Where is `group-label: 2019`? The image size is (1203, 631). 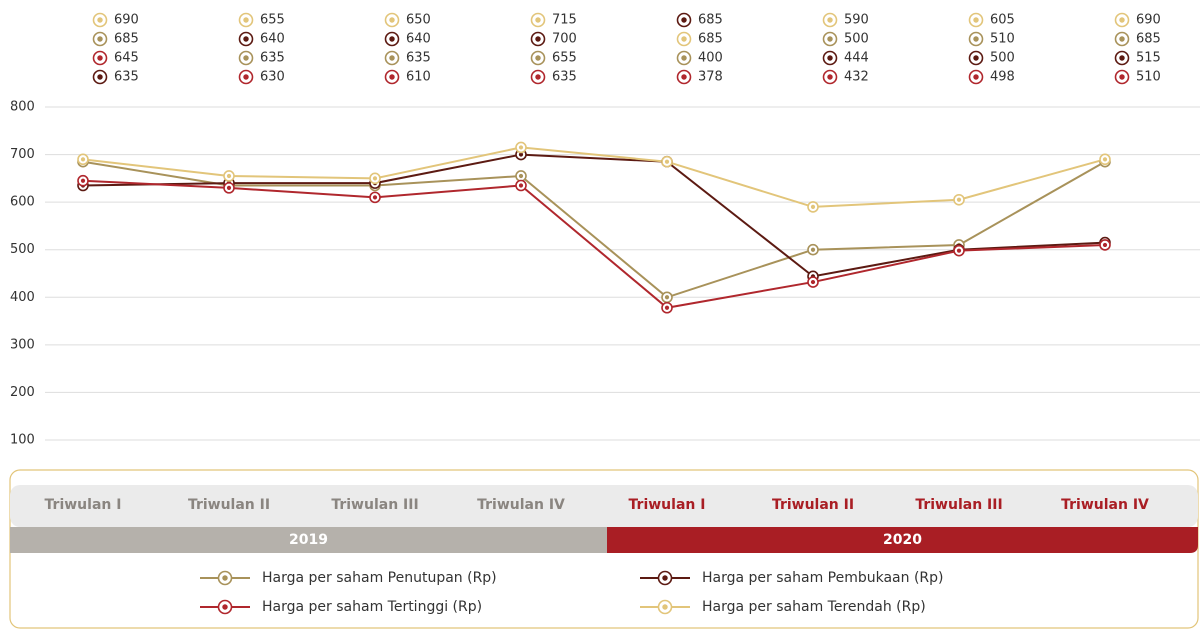 group-label: 2019 is located at coordinates (308, 540).